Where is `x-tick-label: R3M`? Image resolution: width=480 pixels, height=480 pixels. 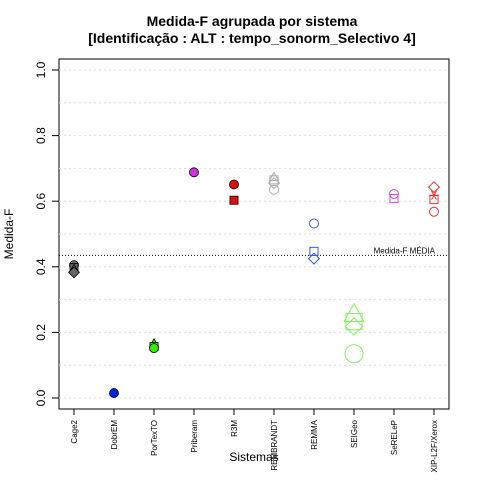 x-tick-label: R3M is located at coordinates (234, 428).